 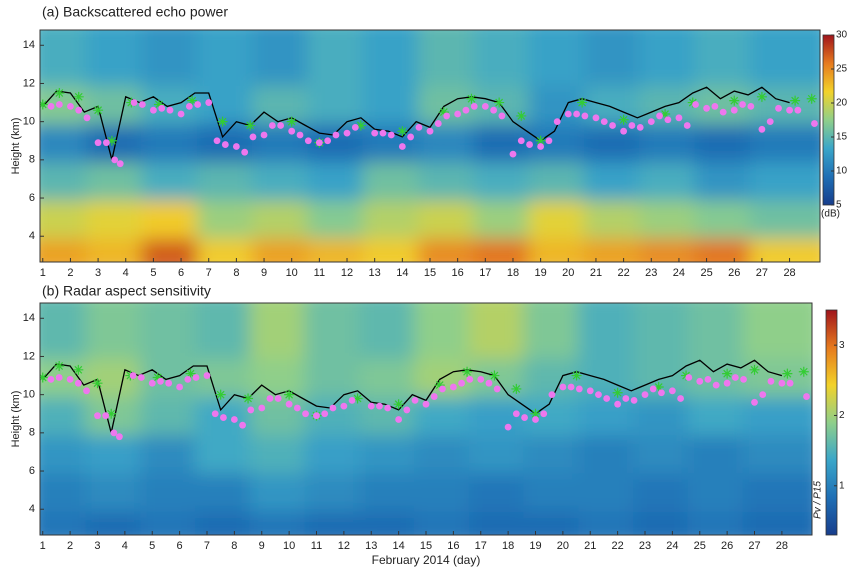 I want to click on y-tick-label: 6, so click(x=32, y=198).